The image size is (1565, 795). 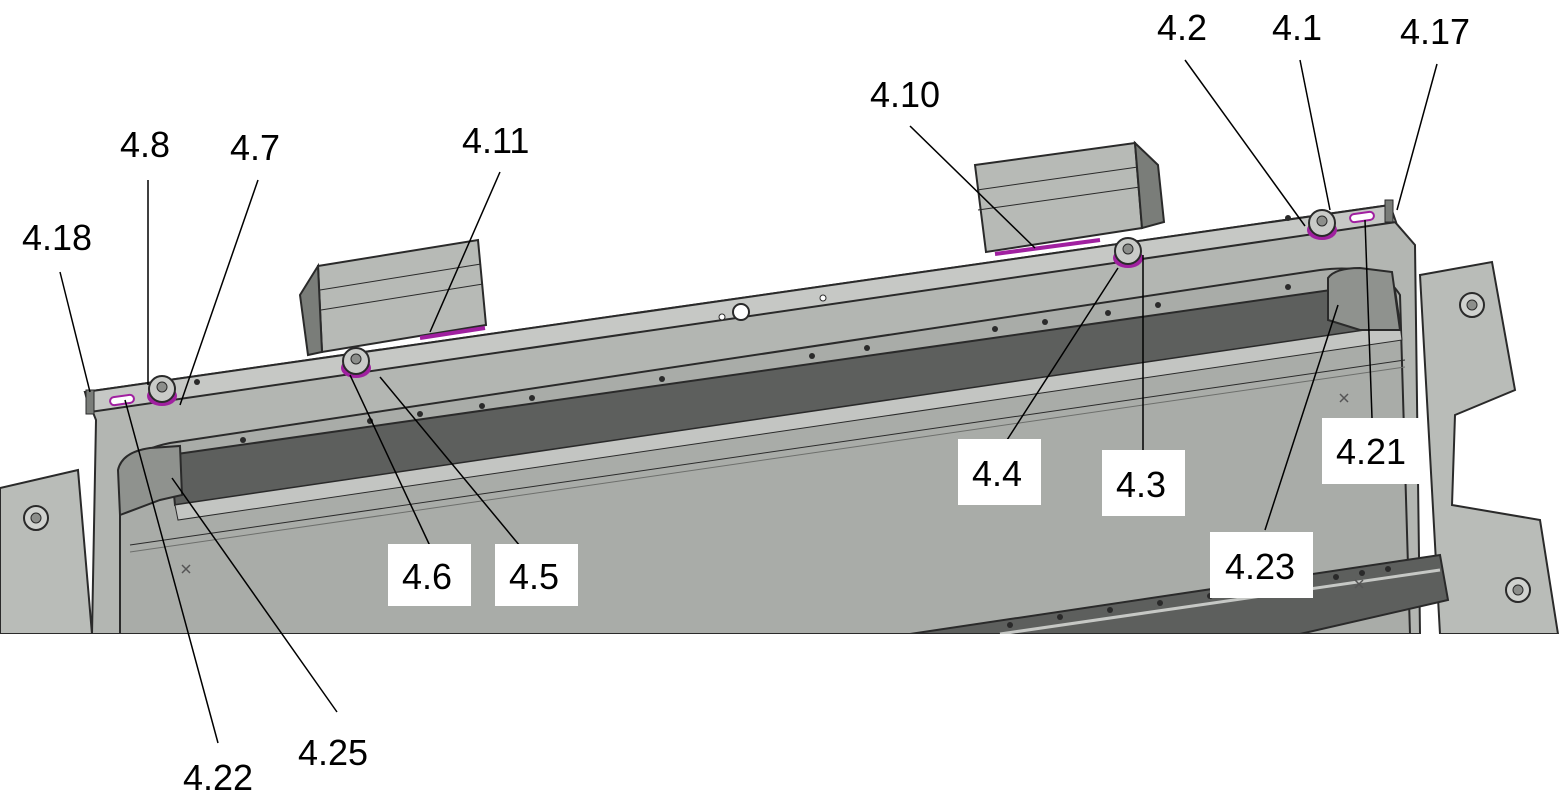 I want to click on label-4-3: 4.3, so click(x=1141, y=484).